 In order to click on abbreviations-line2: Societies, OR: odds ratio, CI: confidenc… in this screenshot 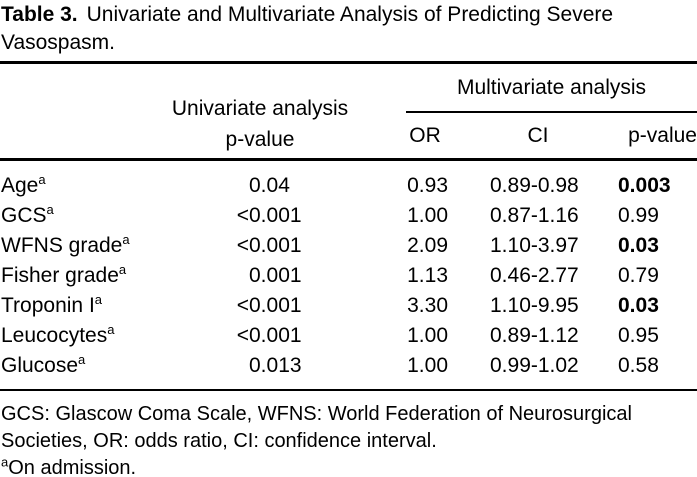, I will do `click(219, 441)`.